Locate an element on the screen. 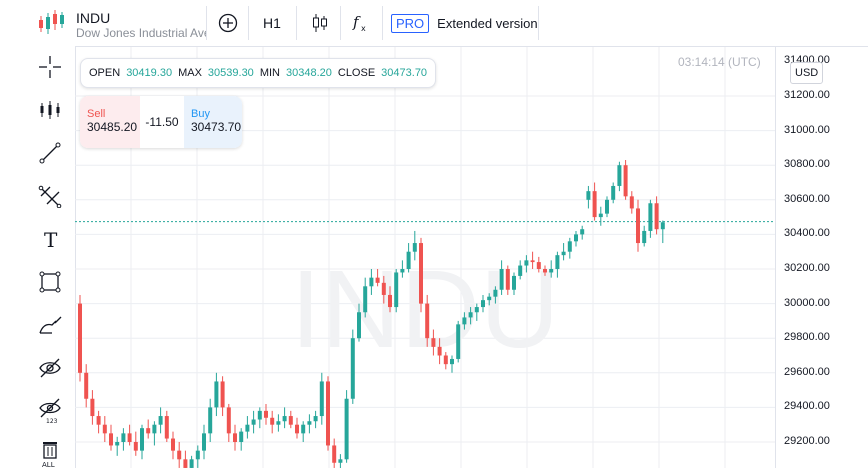  crosshair-icon is located at coordinates (50, 67).